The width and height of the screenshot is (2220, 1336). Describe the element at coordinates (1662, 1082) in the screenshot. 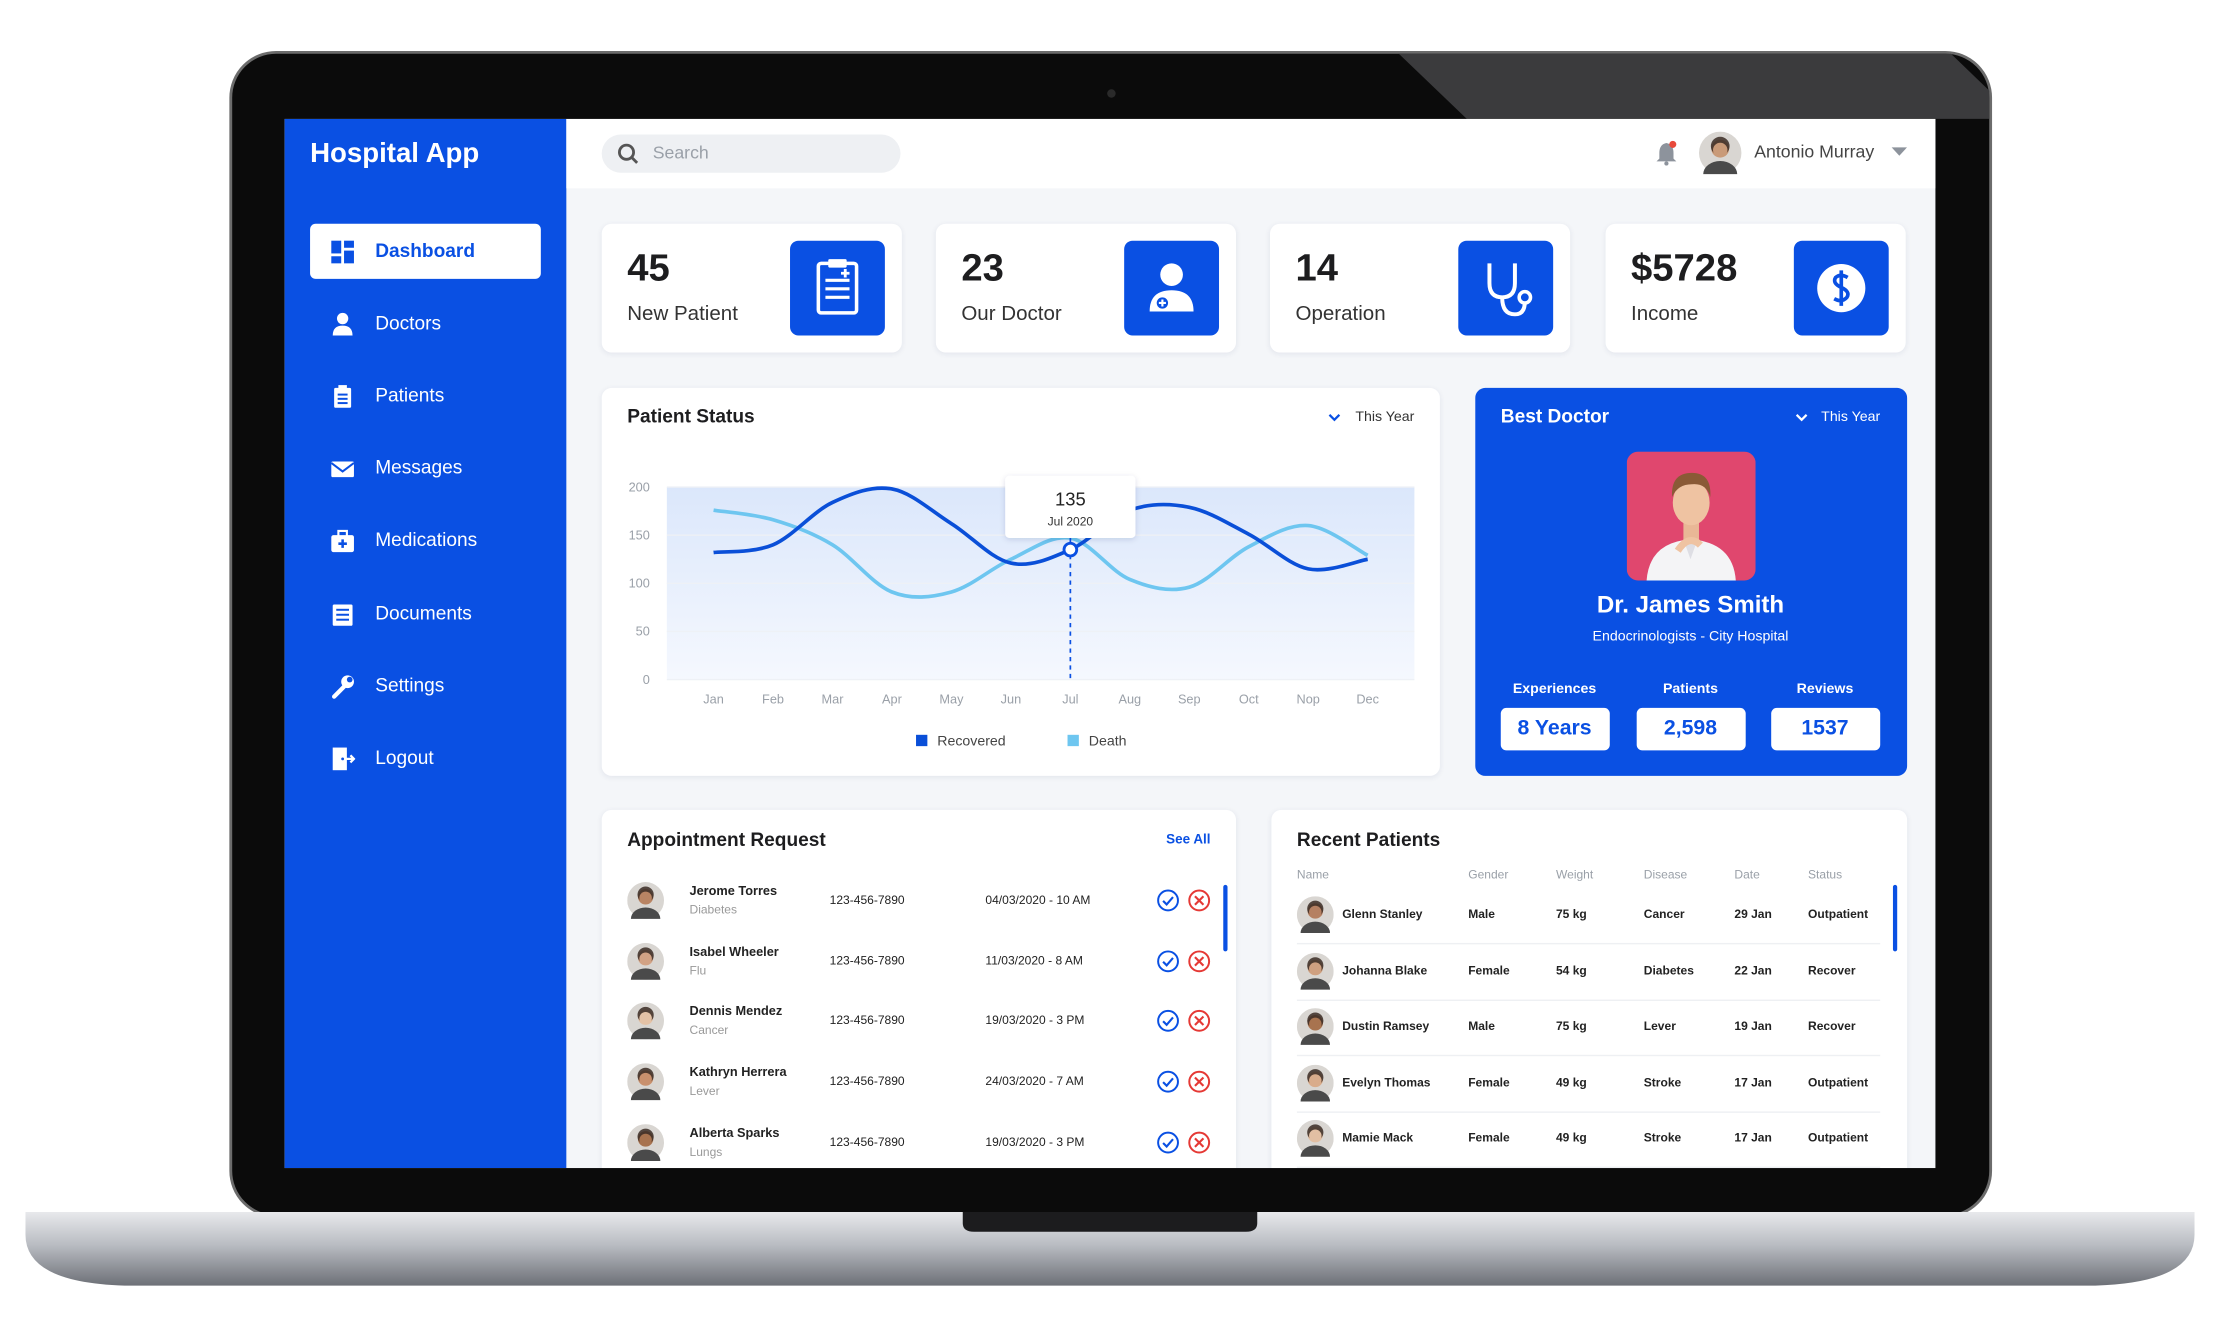

I see `table-cell: Stroke` at that location.